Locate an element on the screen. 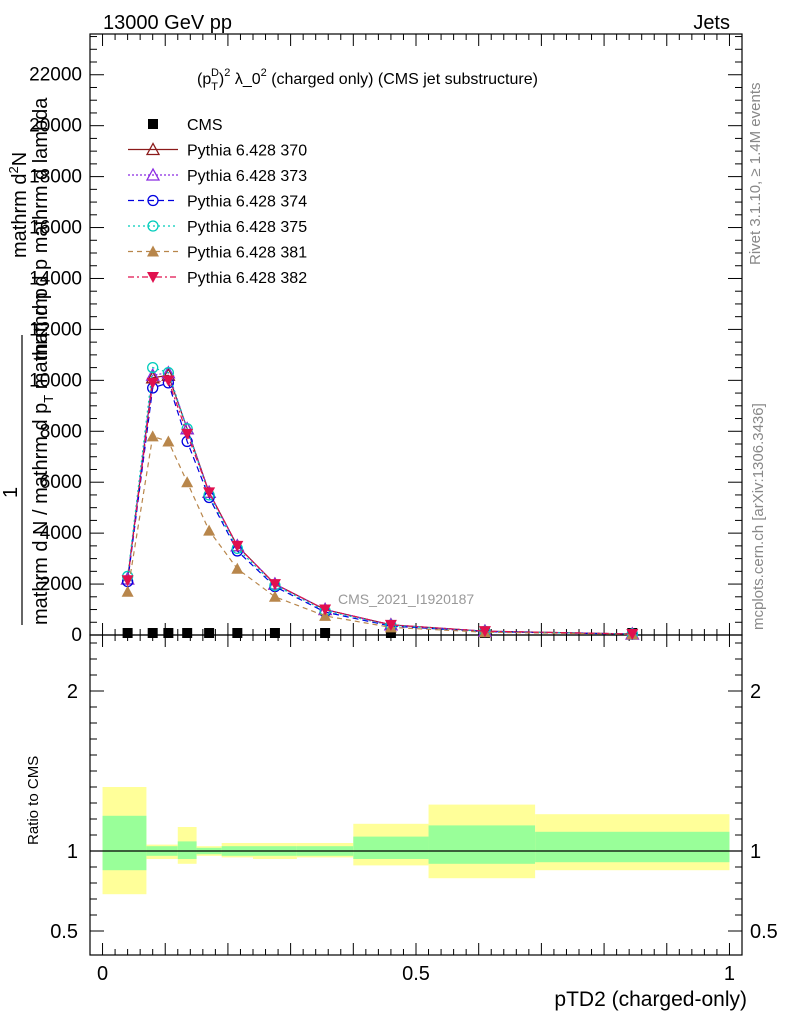  ratio-tick-label: 1 is located at coordinates (72, 852).